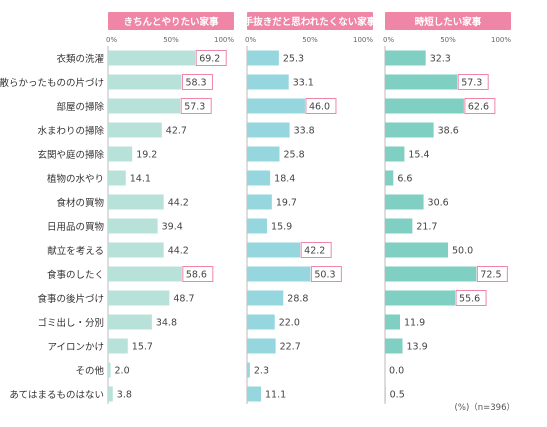 The height and width of the screenshot is (427, 547). What do you see at coordinates (75, 275) in the screenshot?
I see `category-label: 食事のしたく` at bounding box center [75, 275].